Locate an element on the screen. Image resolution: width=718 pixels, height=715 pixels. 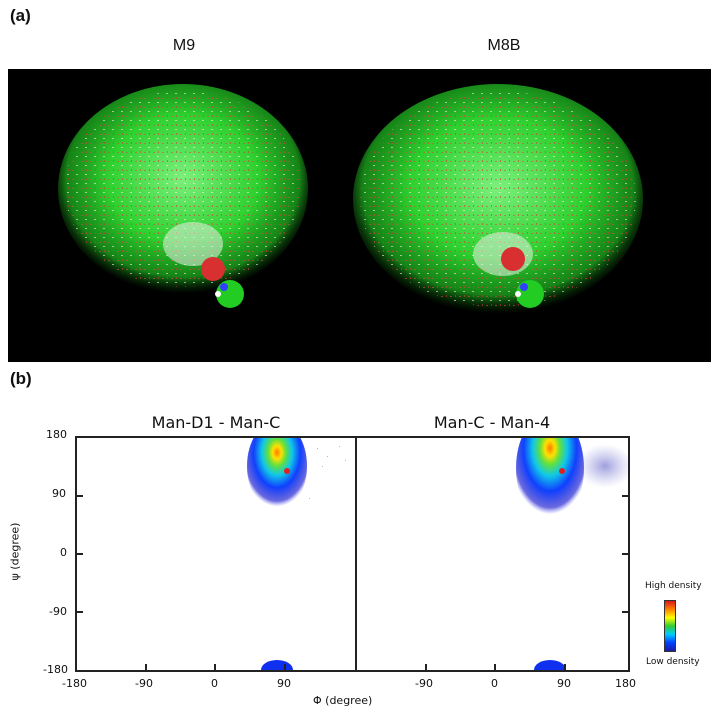
plot-2-title: Man-C - Man-4 is located at coordinates (492, 422).